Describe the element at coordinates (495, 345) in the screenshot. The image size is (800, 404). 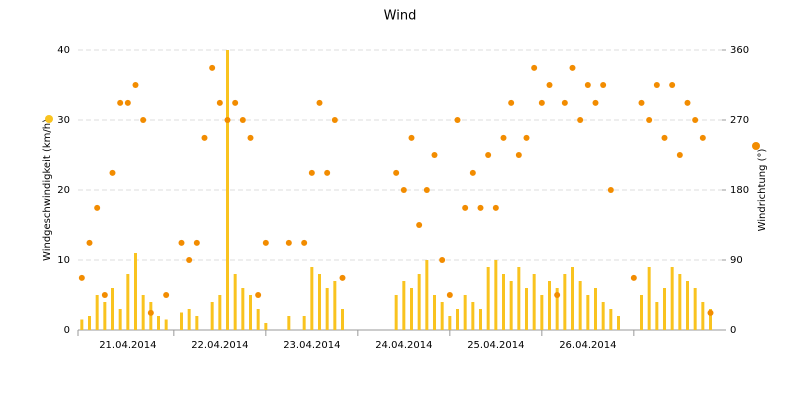
I see `x-tick-label: 25.04.2014` at that location.